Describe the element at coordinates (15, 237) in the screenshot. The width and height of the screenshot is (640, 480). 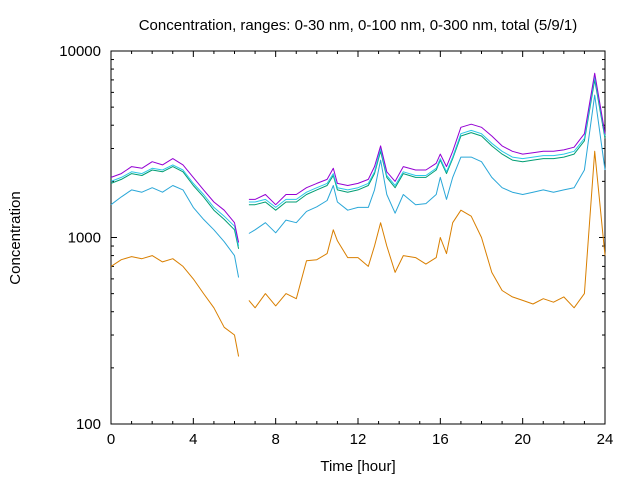
I see `y-axis-label: Concentration` at that location.